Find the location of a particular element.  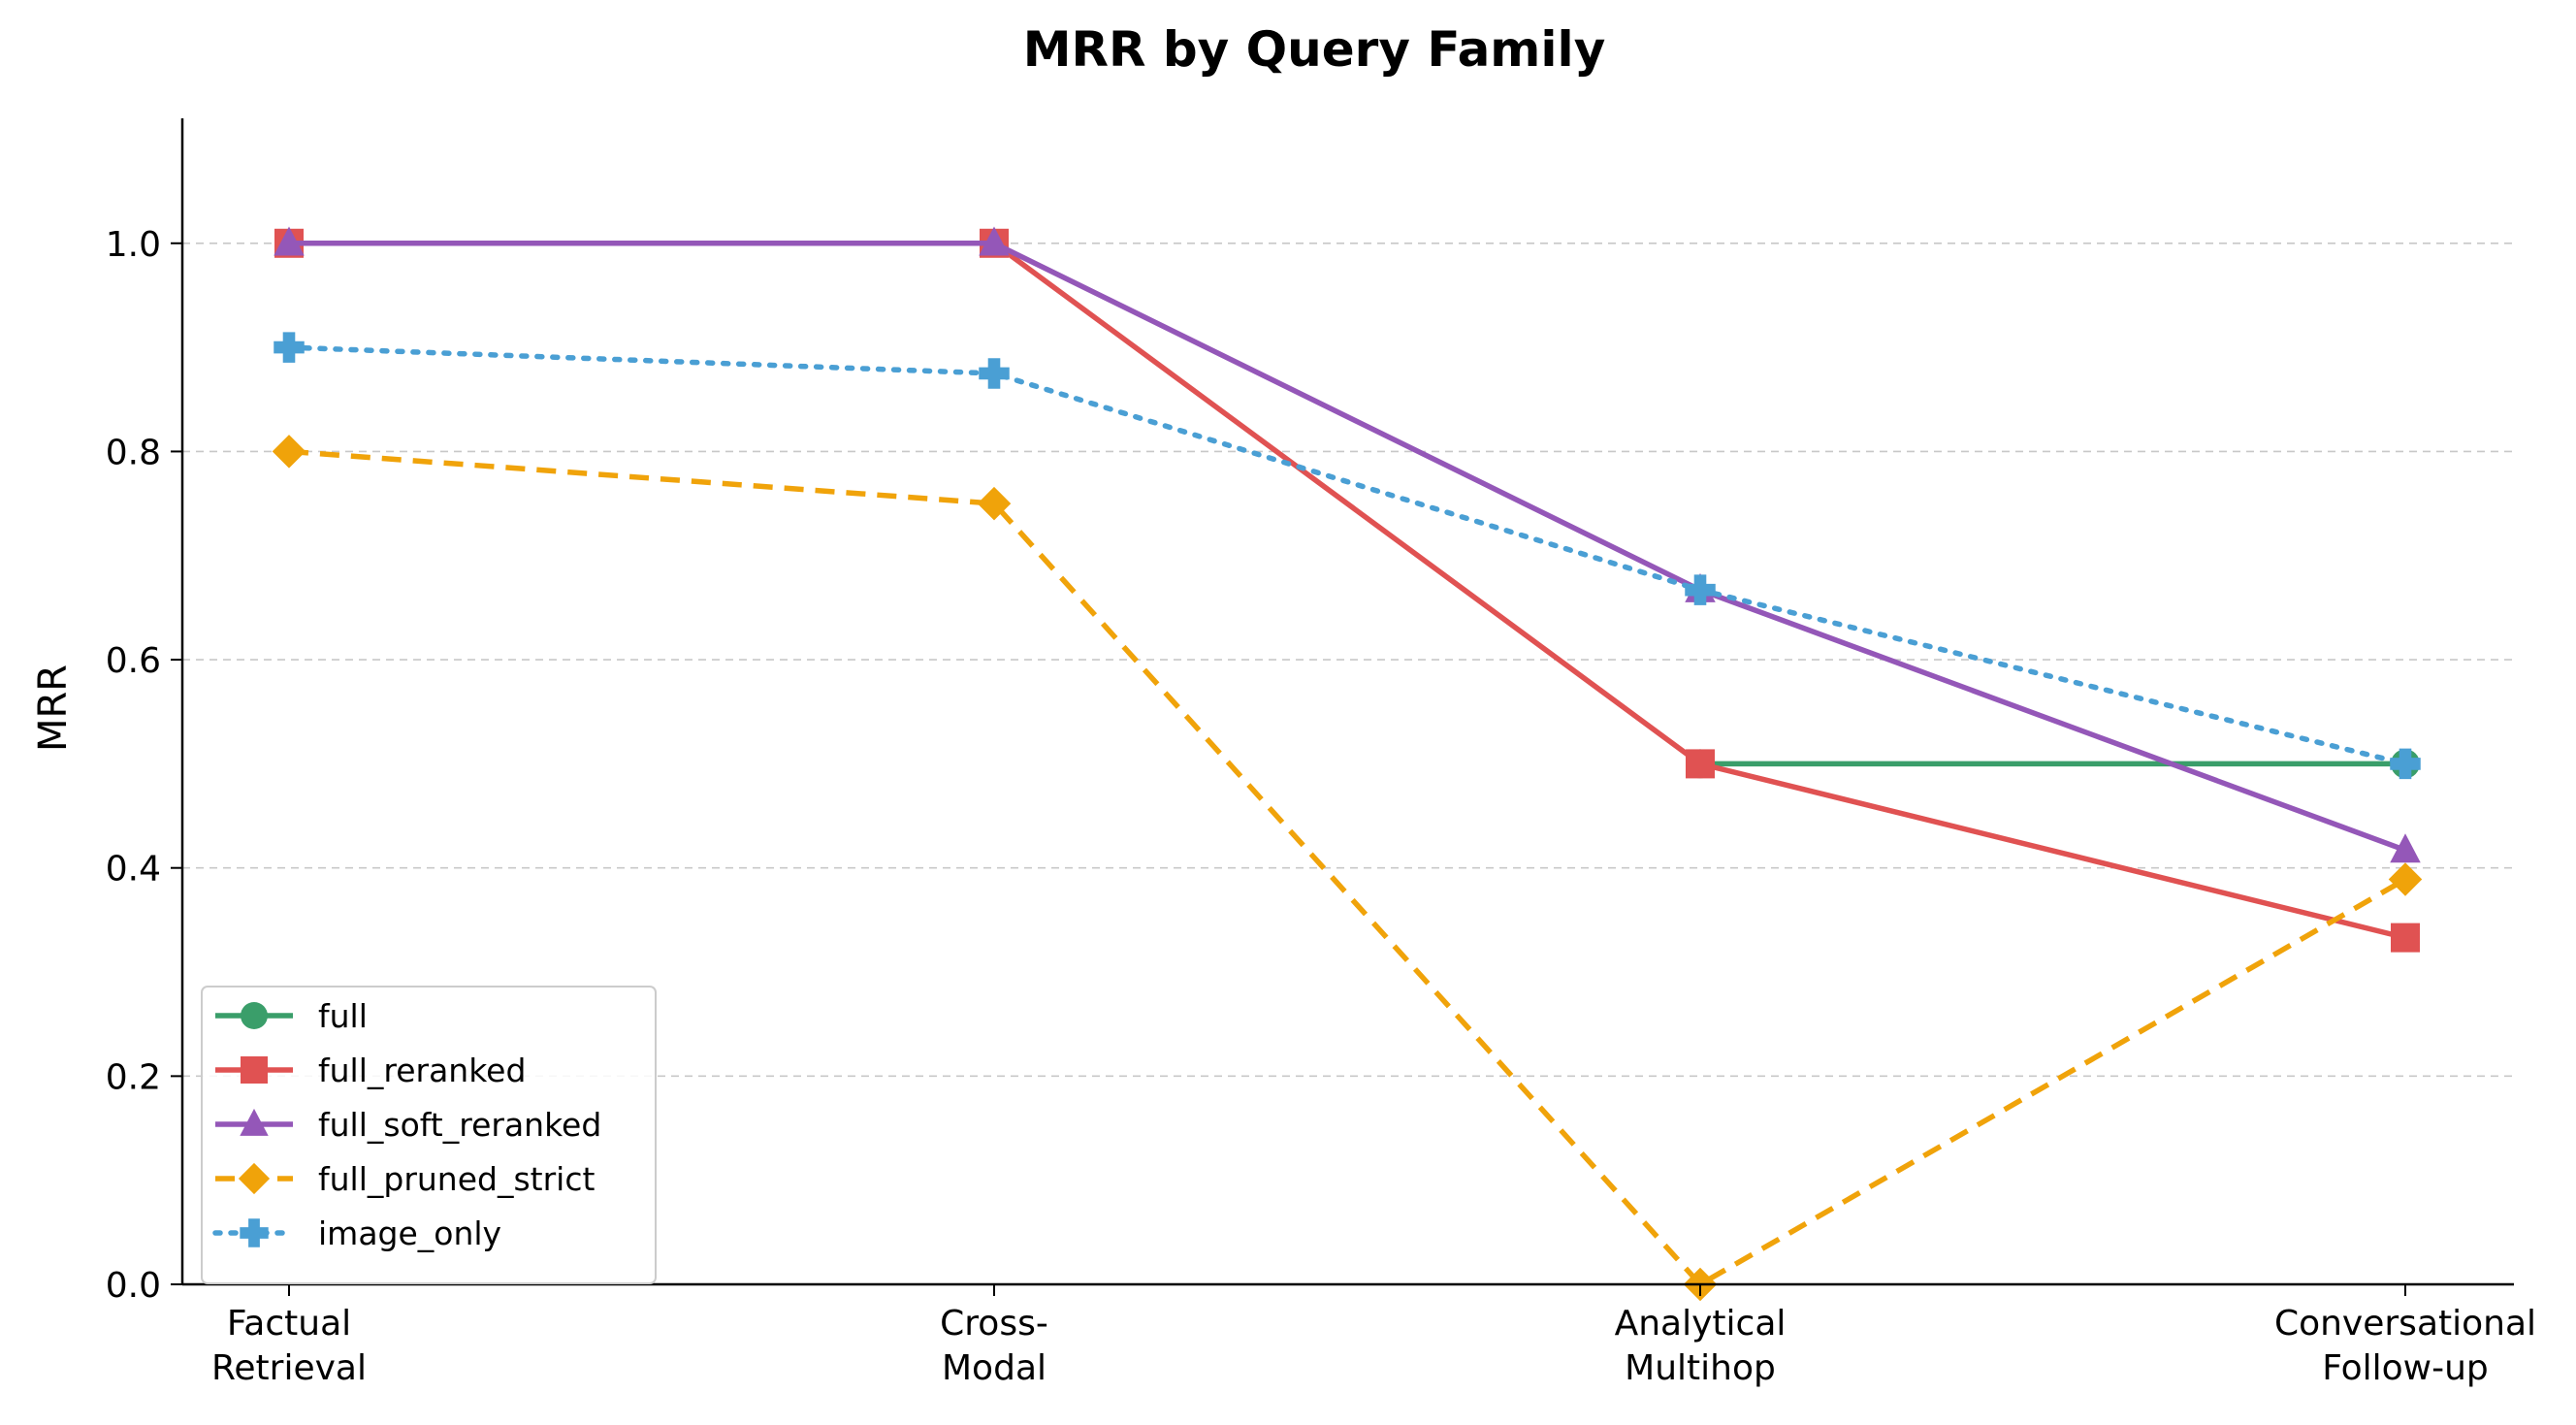

y-tick-label: 0.8 is located at coordinates (133, 452).